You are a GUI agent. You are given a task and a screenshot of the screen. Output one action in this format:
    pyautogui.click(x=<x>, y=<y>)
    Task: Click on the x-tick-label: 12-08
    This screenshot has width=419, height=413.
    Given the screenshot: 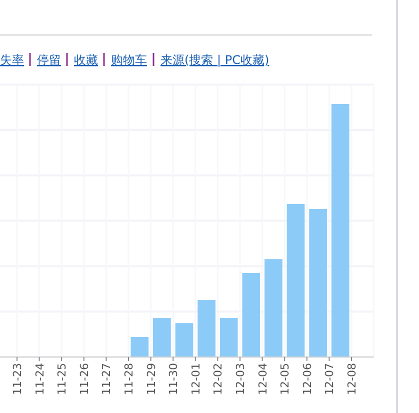 What is the action you would take?
    pyautogui.click(x=352, y=379)
    